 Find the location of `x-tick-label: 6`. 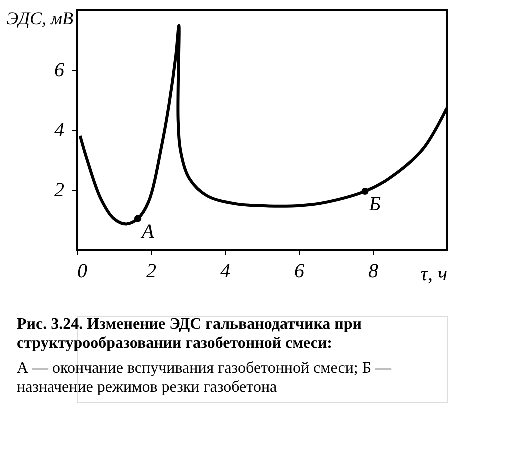

x-tick-label: 6 is located at coordinates (299, 271).